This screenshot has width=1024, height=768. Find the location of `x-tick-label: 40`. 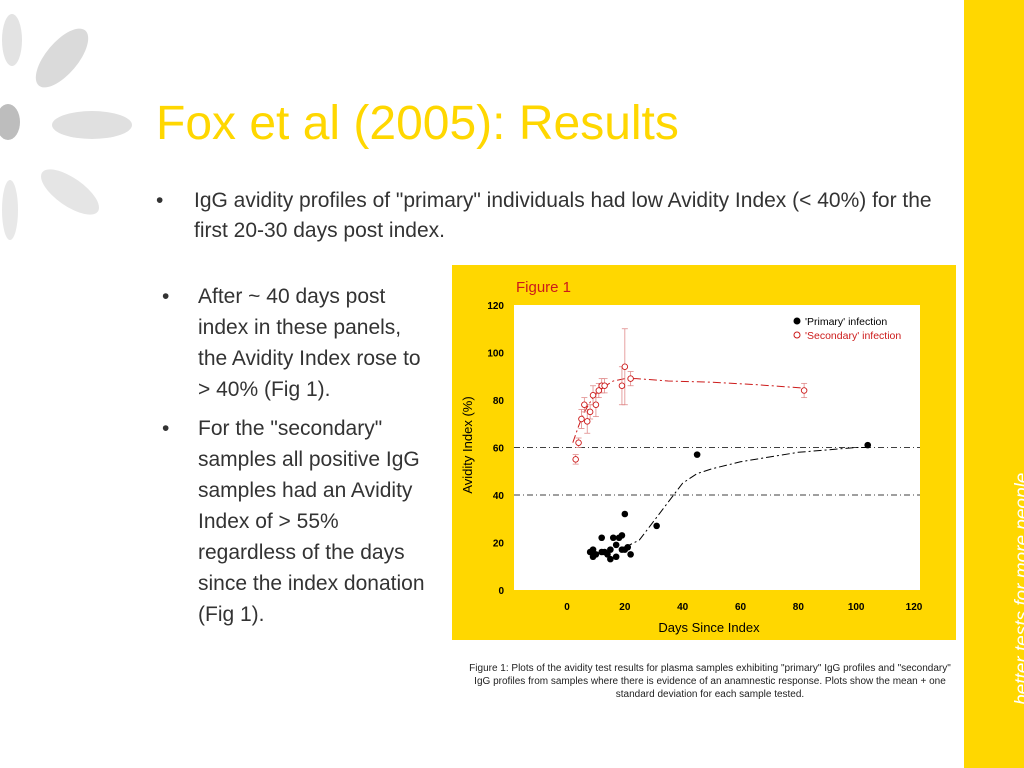

x-tick-label: 40 is located at coordinates (683, 607).